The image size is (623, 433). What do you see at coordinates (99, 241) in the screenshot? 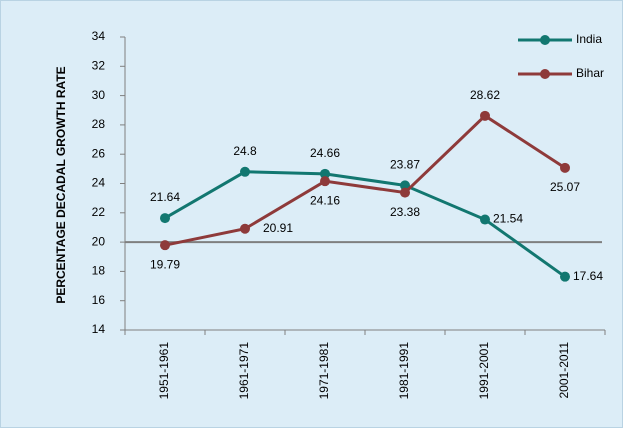
I see `y-tick-label: 20` at bounding box center [99, 241].